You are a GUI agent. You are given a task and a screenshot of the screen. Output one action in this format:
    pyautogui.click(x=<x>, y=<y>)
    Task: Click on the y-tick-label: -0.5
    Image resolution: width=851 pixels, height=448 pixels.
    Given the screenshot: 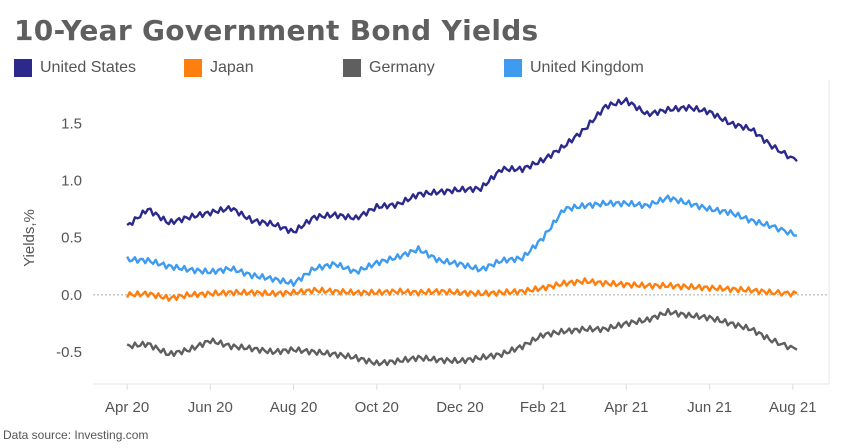 What is the action you would take?
    pyautogui.click(x=69, y=352)
    